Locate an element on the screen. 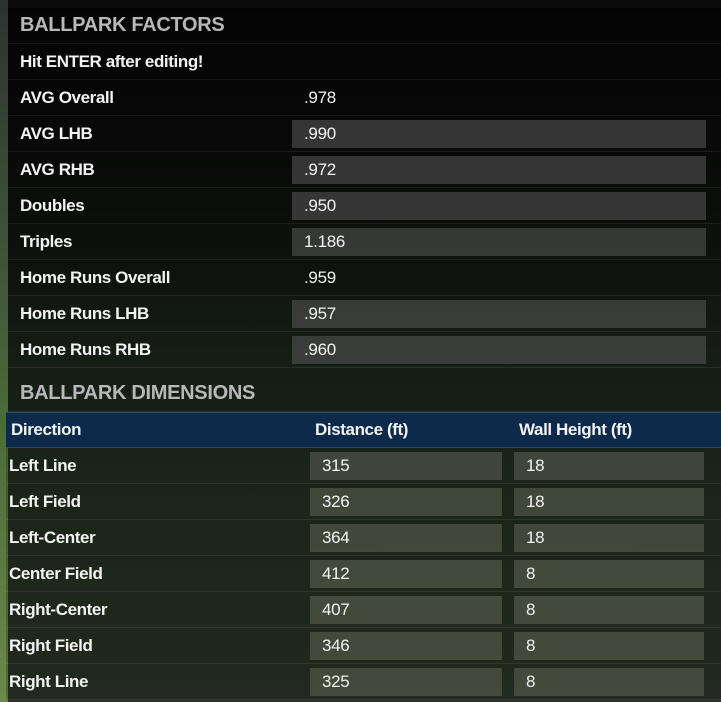  dimensions-header: Direction Distance (ft) Wall Height (ft) is located at coordinates (363, 430).